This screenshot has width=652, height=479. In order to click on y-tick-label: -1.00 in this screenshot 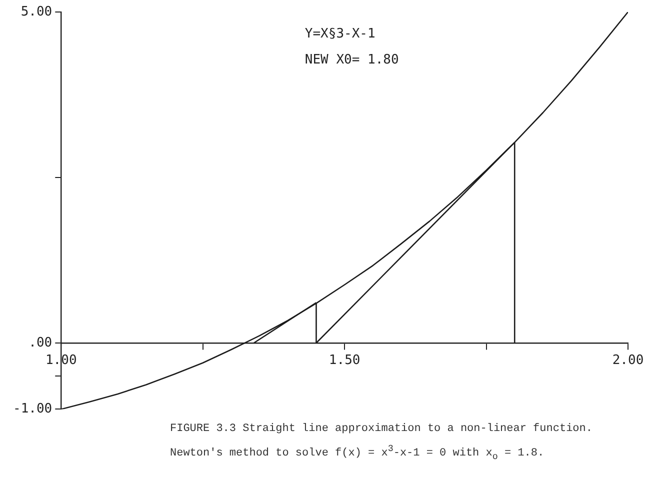, I will do `click(32, 409)`.